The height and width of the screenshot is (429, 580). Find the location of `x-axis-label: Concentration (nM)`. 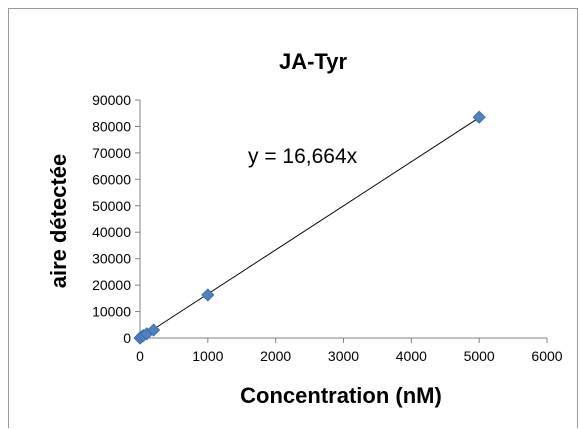

x-axis-label: Concentration (nM) is located at coordinates (341, 395).